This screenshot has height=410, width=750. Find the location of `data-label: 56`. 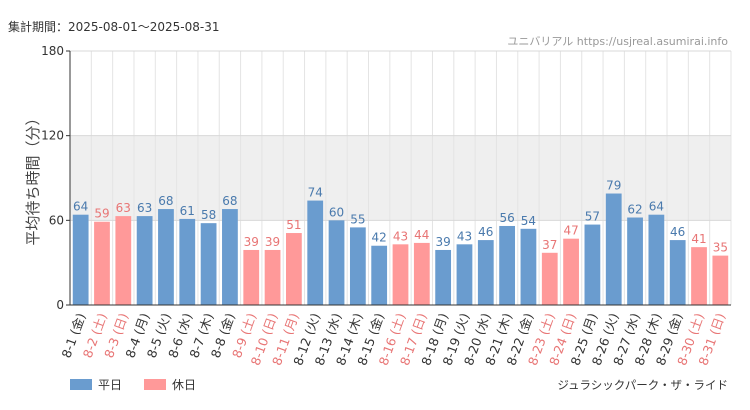

data-label: 56 is located at coordinates (506, 218).